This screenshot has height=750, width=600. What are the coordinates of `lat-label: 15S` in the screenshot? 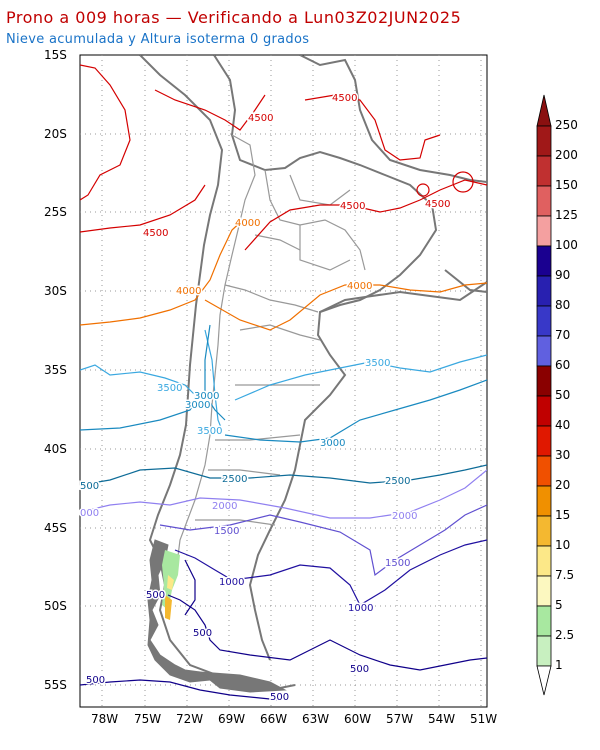 It's located at (55, 55).